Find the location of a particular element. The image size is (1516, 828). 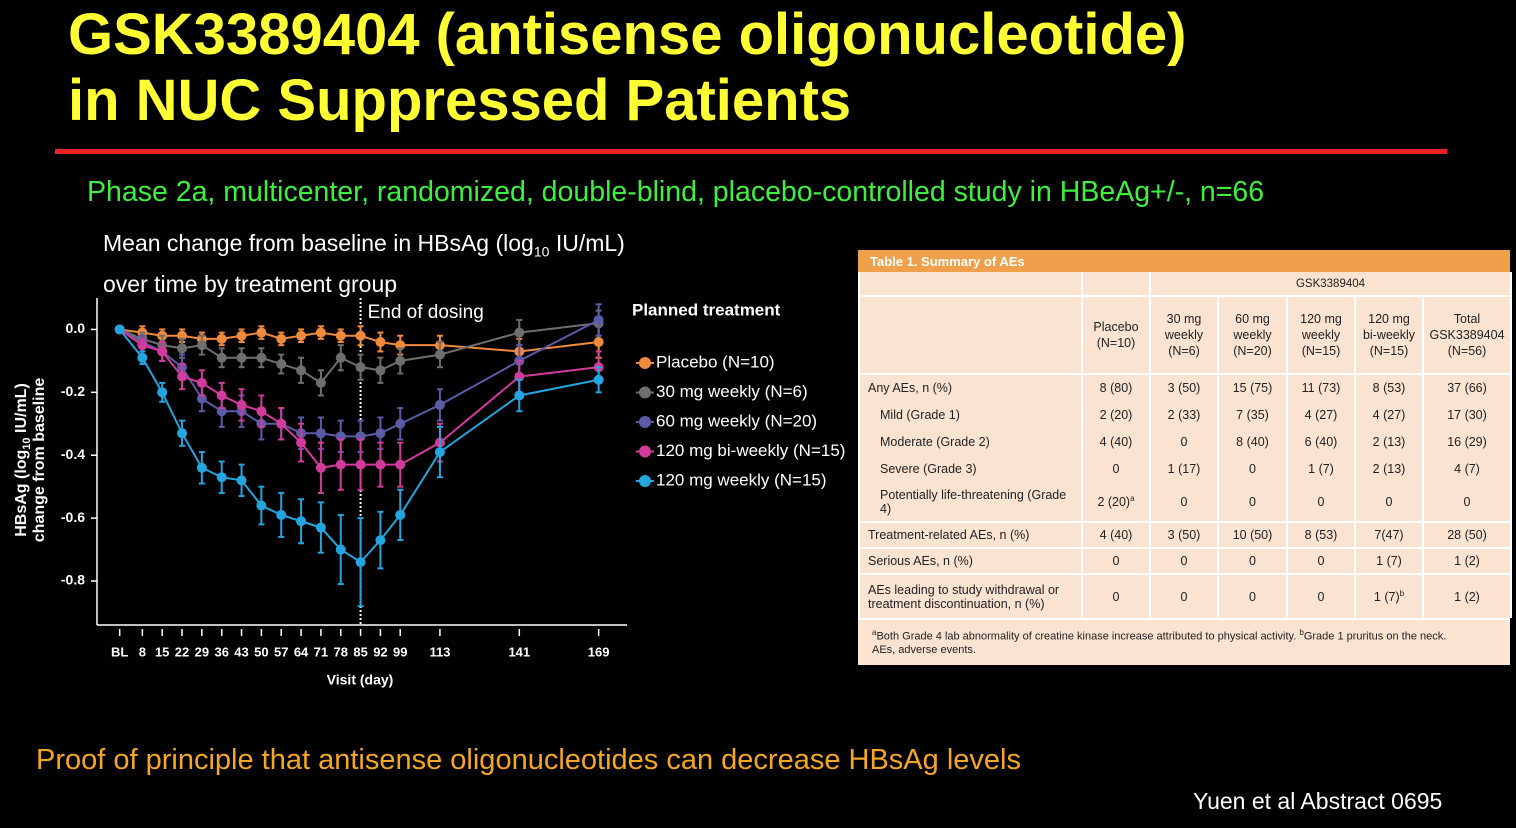

table-cell: 8 (80) is located at coordinates (1116, 387).